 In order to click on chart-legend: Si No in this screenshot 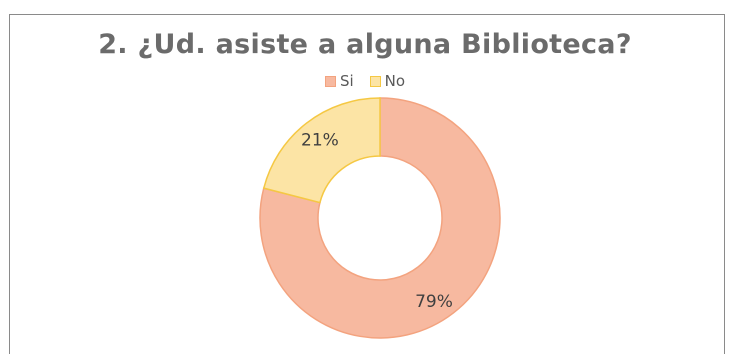, I will do `click(365, 81)`.